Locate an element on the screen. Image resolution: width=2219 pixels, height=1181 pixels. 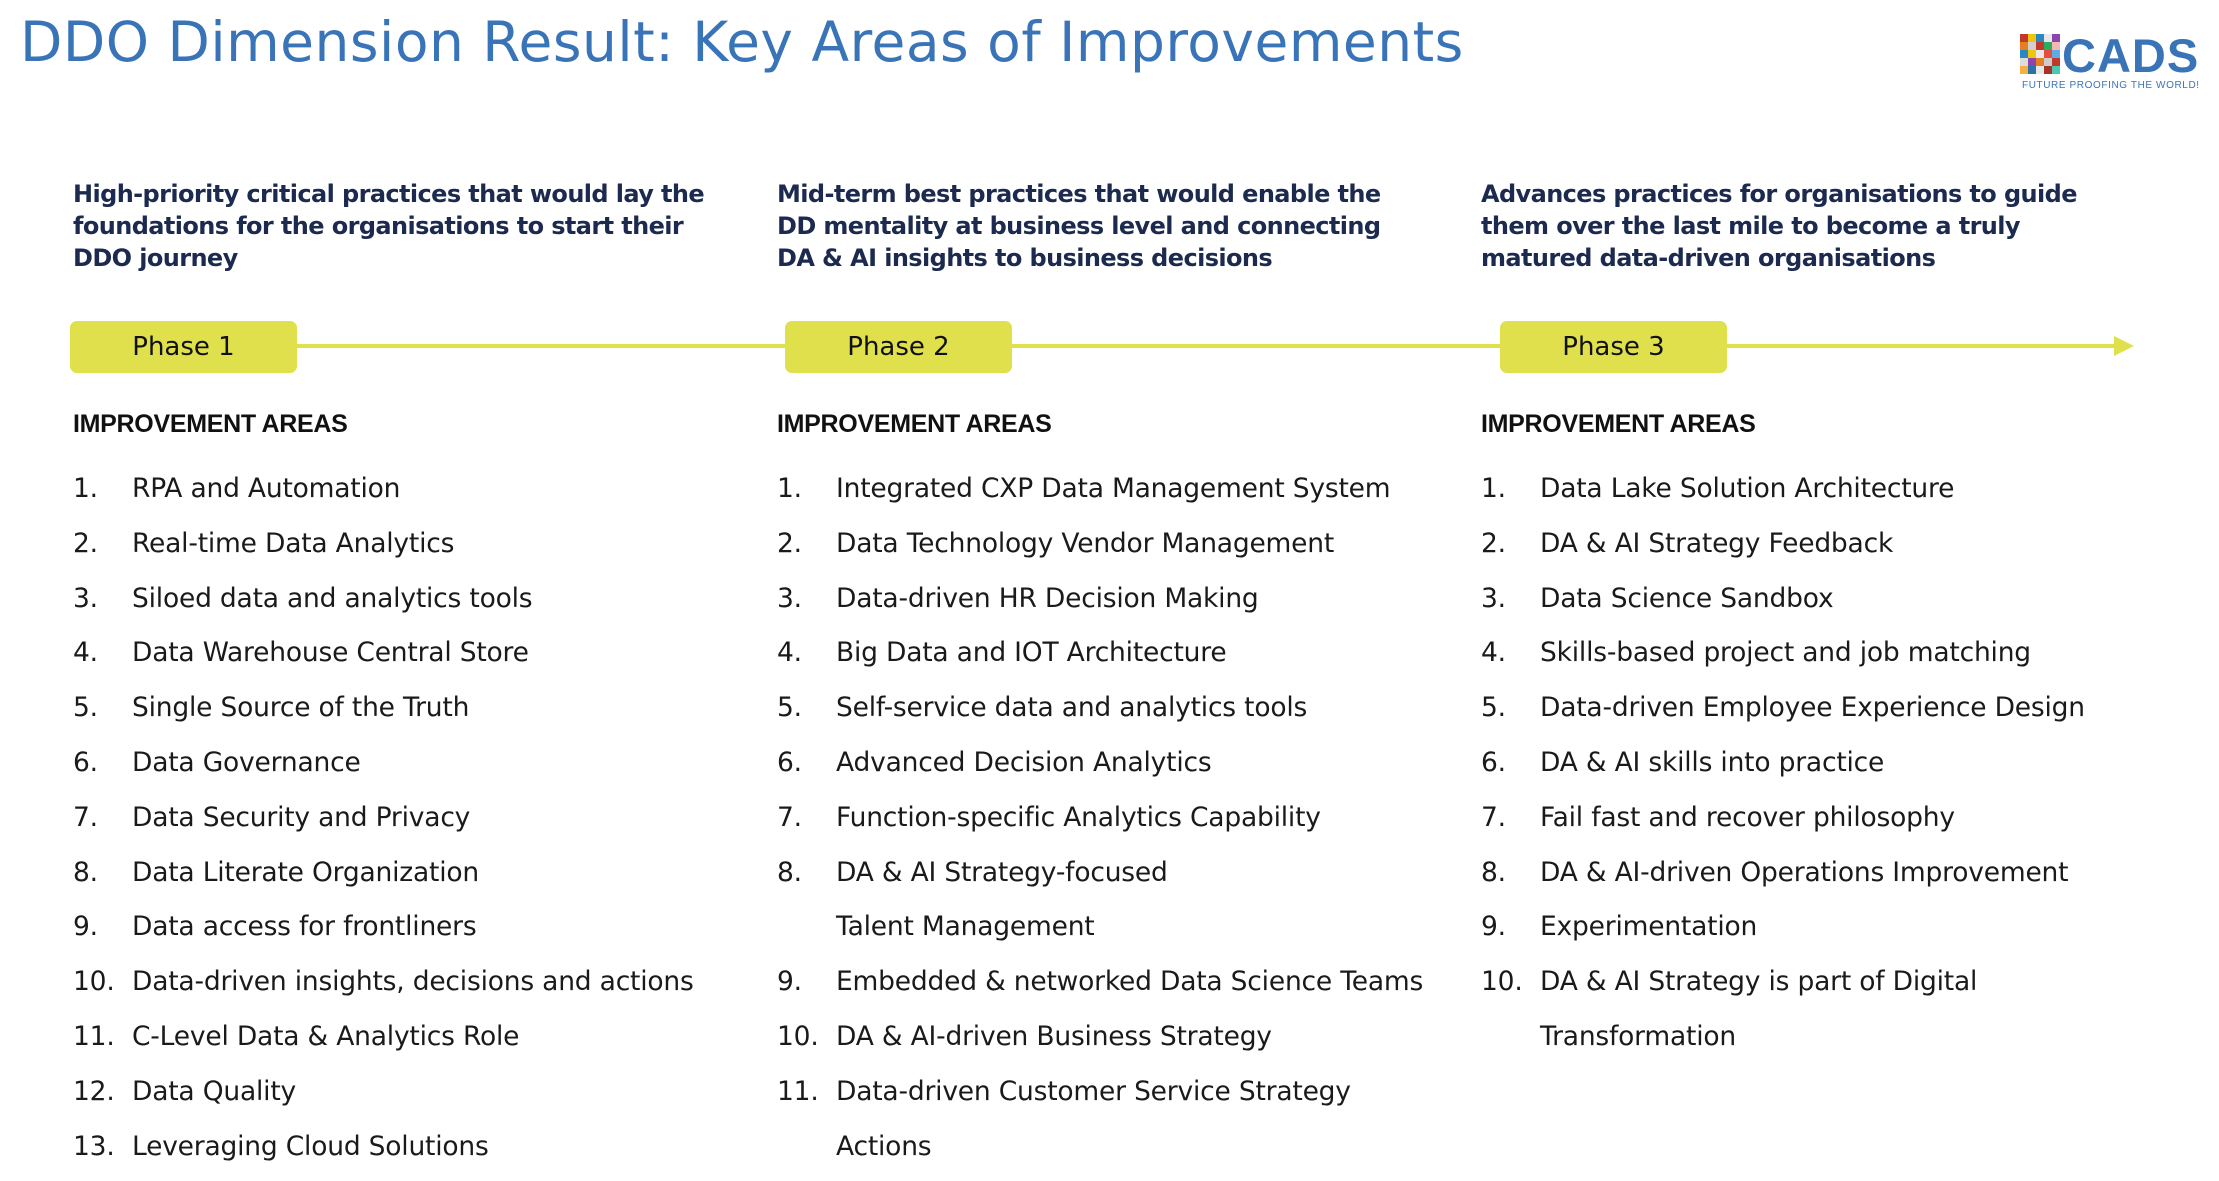
list-item: 6. Data Governance is located at coordinates (413, 763).